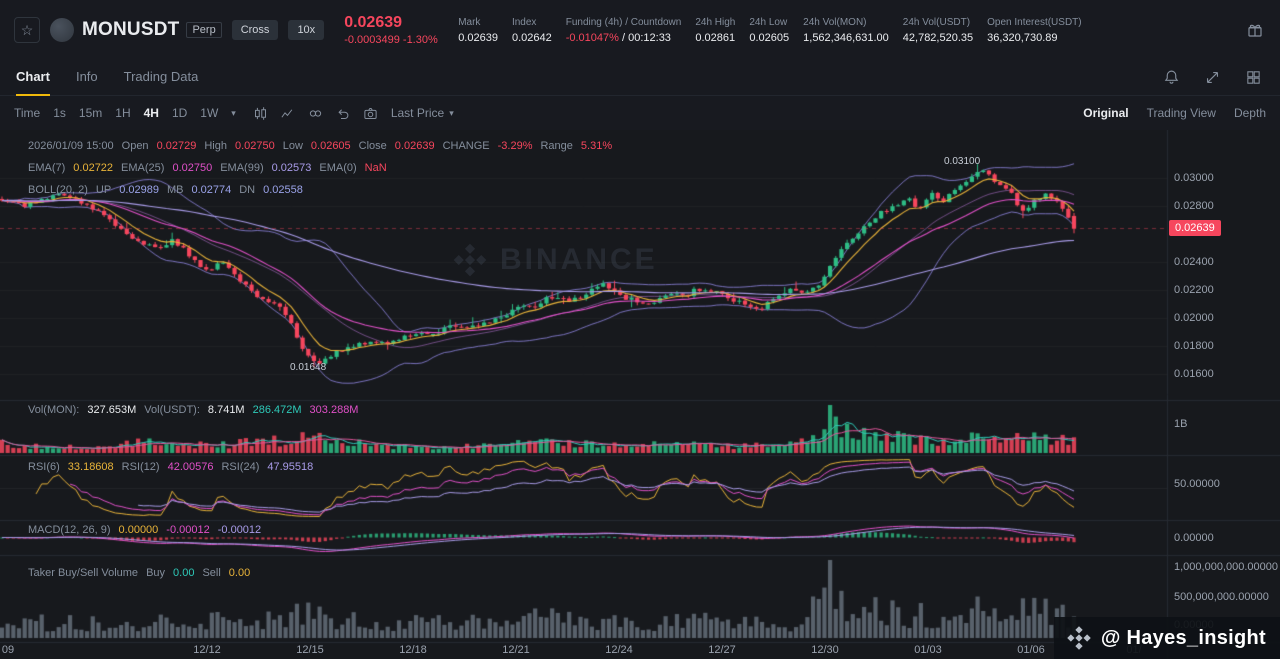  What do you see at coordinates (478, 37) in the screenshot?
I see `stat-value: 0.02639` at bounding box center [478, 37].